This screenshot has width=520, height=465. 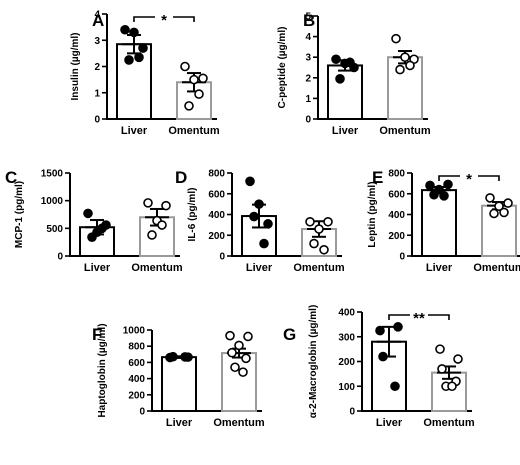 I want to click on y-axis-label: Insulin (µg/ml), so click(x=75, y=67).